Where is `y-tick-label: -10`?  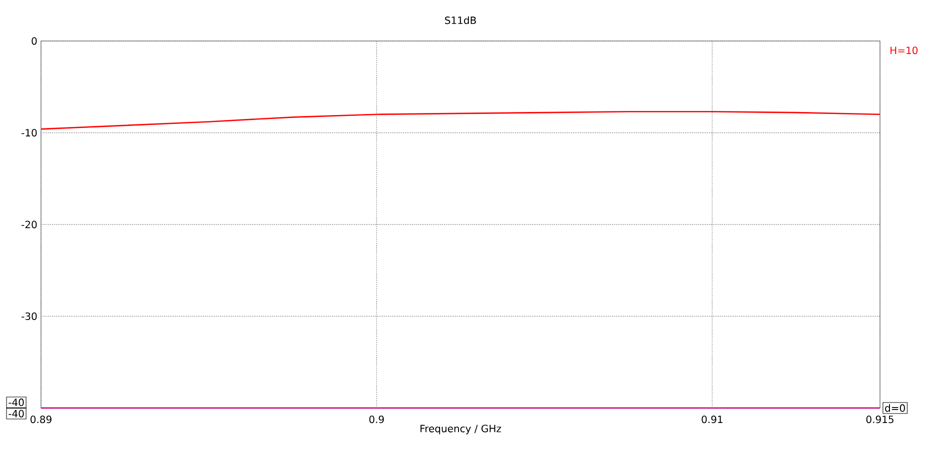 y-tick-label: -10 is located at coordinates (29, 132).